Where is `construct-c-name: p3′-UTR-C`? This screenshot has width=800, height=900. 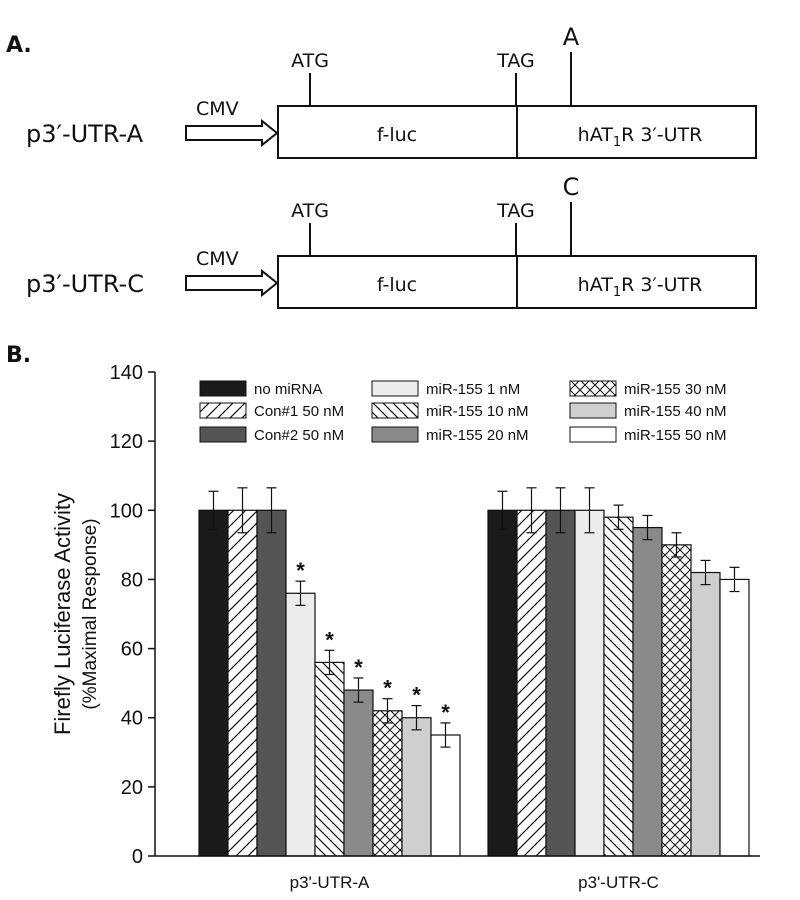 construct-c-name: p3′-UTR-C is located at coordinates (85, 284).